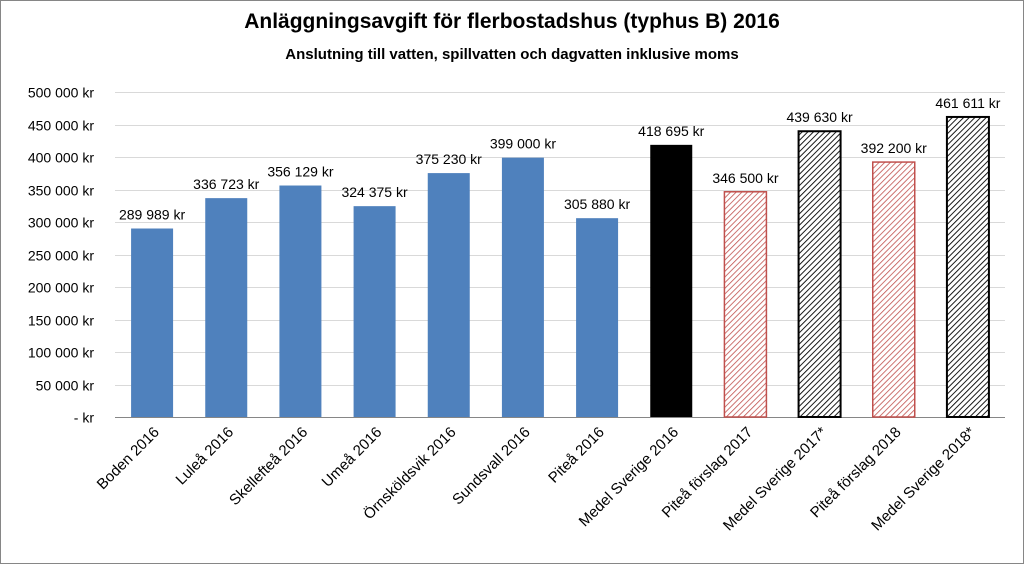 Image resolution: width=1024 pixels, height=564 pixels. Describe the element at coordinates (300, 172) in the screenshot. I see `data-label: 356 129 kr` at that location.